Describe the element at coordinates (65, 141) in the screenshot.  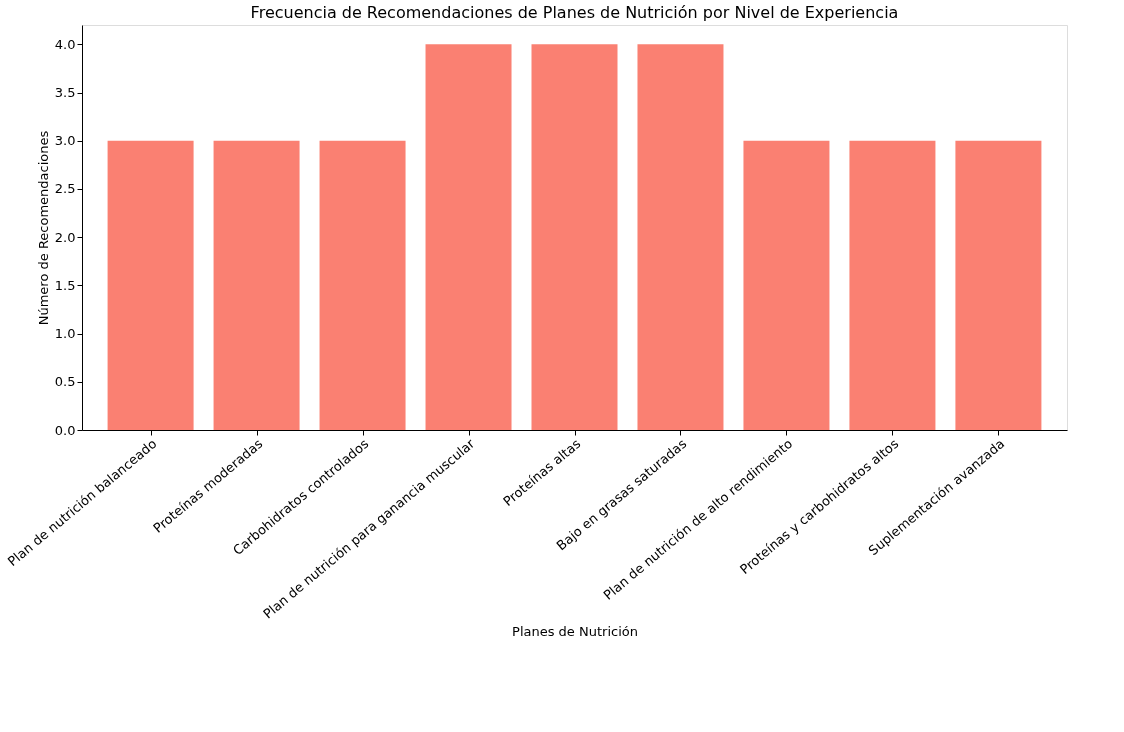
I see `y-tick-label: 3.0` at that location.